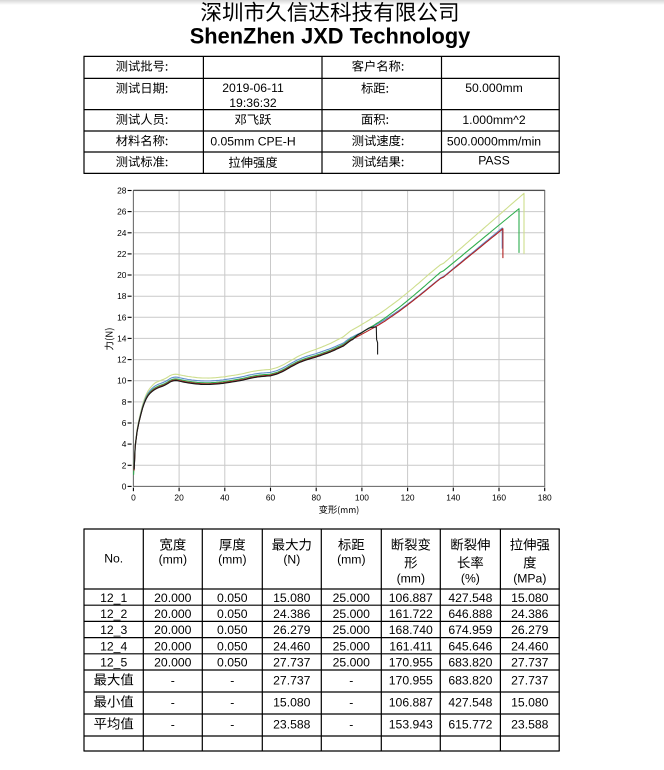  Describe the element at coordinates (124, 465) in the screenshot. I see `svg-text: 2` at that location.